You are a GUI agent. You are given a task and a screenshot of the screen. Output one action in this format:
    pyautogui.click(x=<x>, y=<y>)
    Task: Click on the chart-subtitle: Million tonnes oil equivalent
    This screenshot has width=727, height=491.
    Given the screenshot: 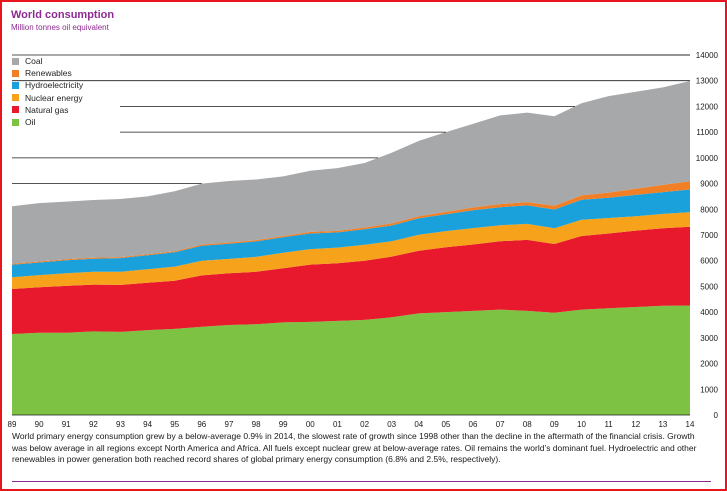 What is the action you would take?
    pyautogui.click(x=60, y=27)
    